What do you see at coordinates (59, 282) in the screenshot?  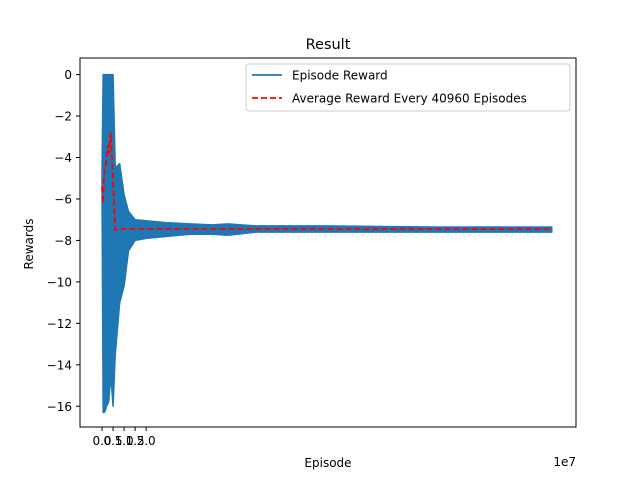 I see `y-tick-label: −10` at bounding box center [59, 282].